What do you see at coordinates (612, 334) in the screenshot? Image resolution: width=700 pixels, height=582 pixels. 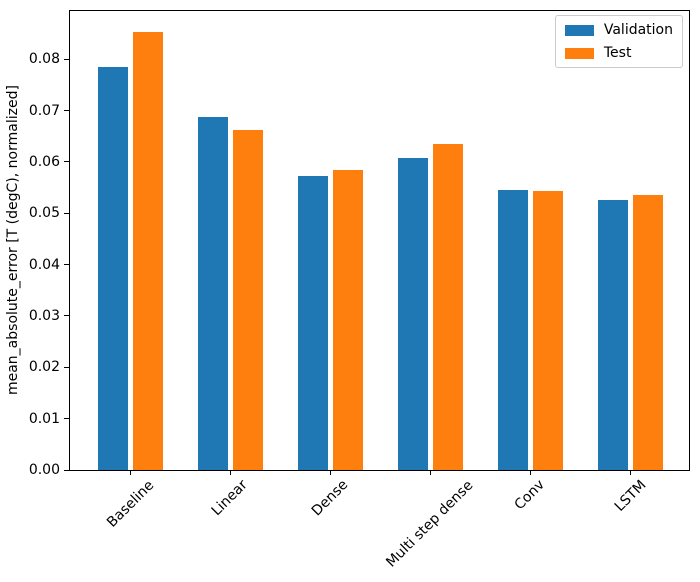 I see `bar-validation-lstm` at bounding box center [612, 334].